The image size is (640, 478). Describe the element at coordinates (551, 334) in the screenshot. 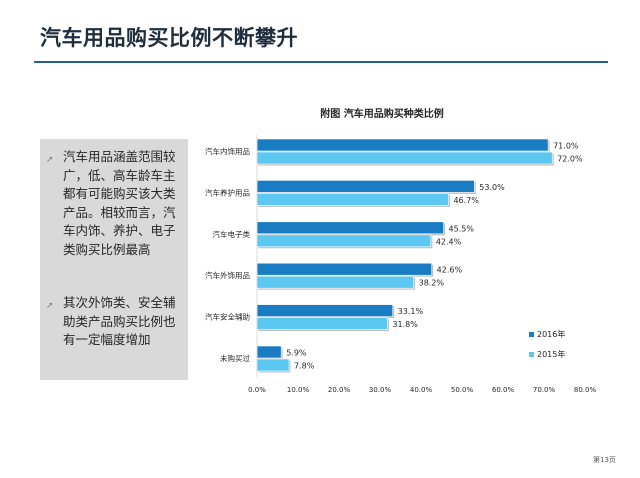

I see `legend-label: 2016年` at that location.